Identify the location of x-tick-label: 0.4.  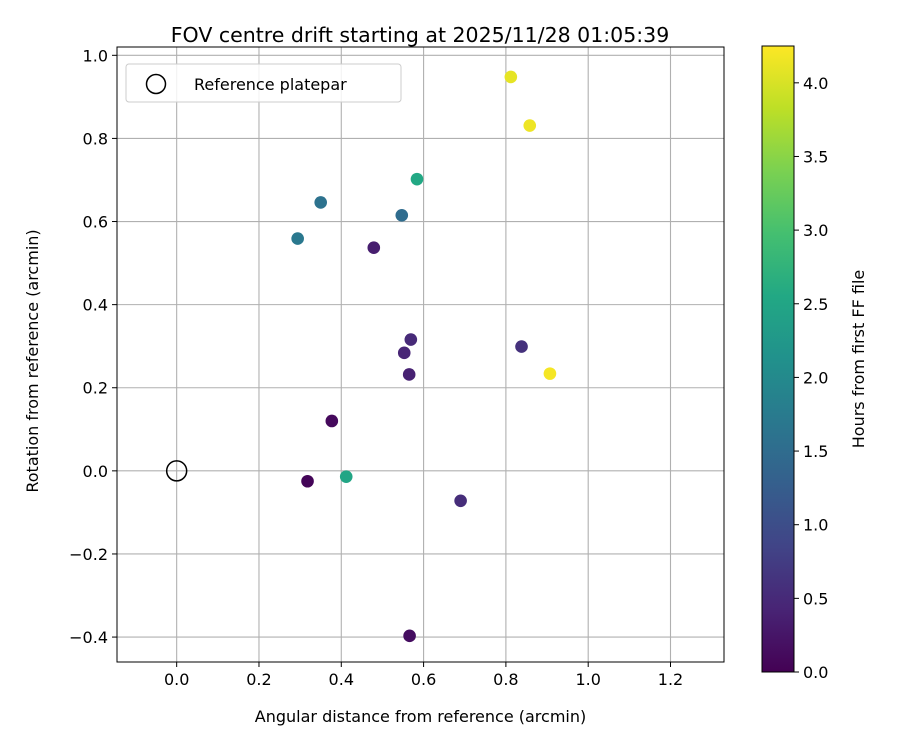
(341, 679).